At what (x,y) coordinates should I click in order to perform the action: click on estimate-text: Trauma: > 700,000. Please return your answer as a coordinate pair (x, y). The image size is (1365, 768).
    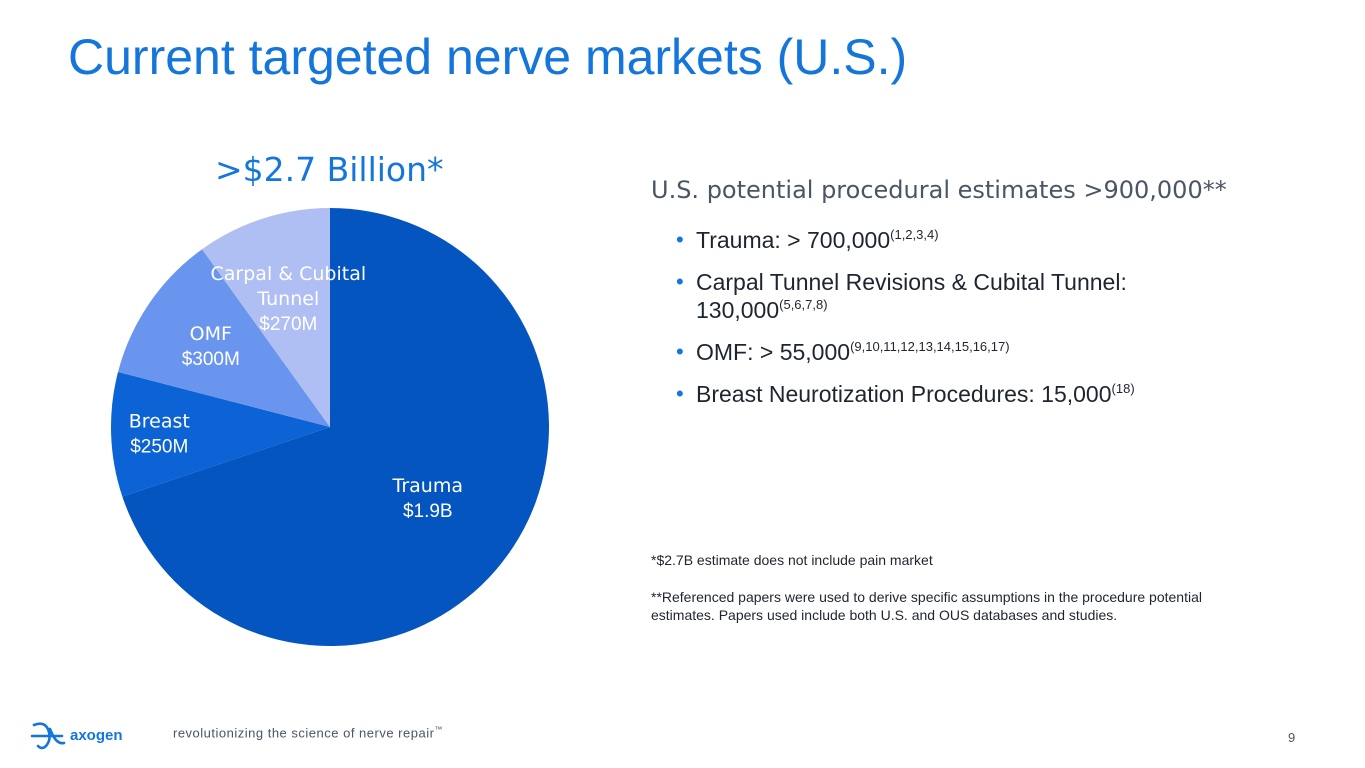
    Looking at the image, I should click on (793, 240).